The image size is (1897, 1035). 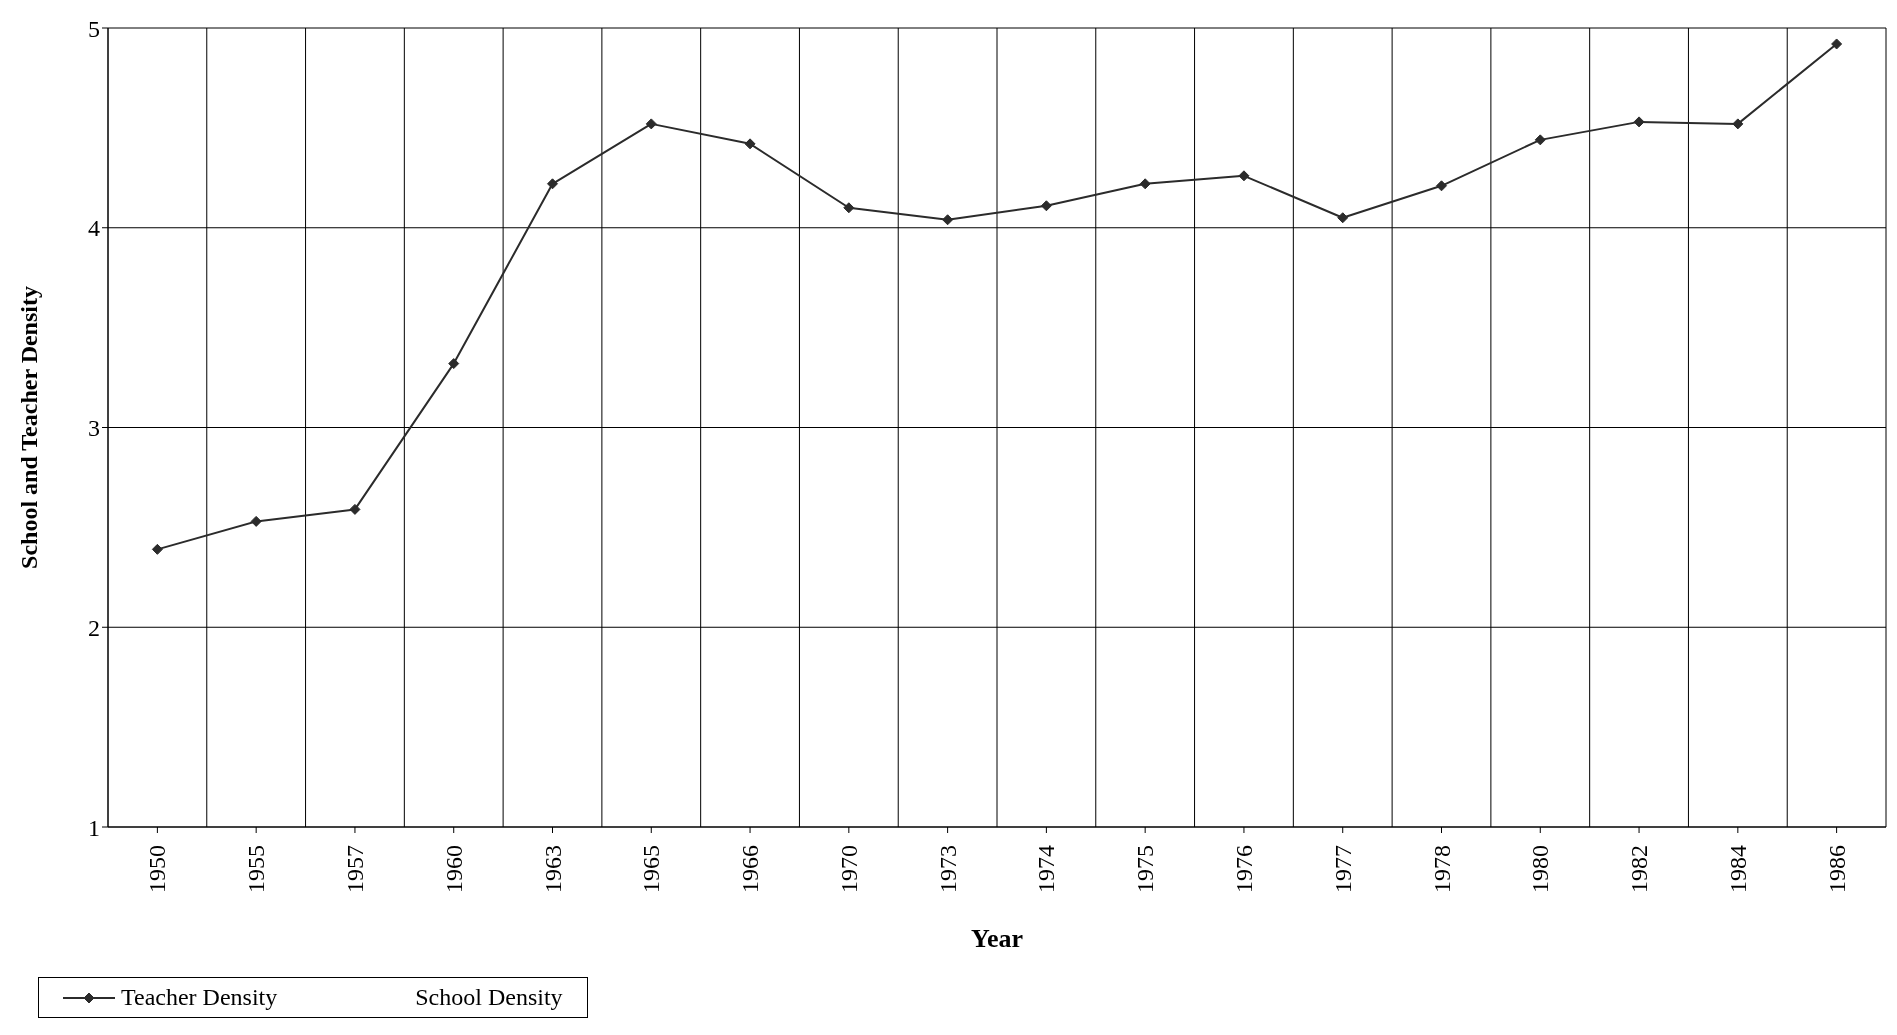 I want to click on y-axis-title: School and Teacher Density, so click(x=28, y=427).